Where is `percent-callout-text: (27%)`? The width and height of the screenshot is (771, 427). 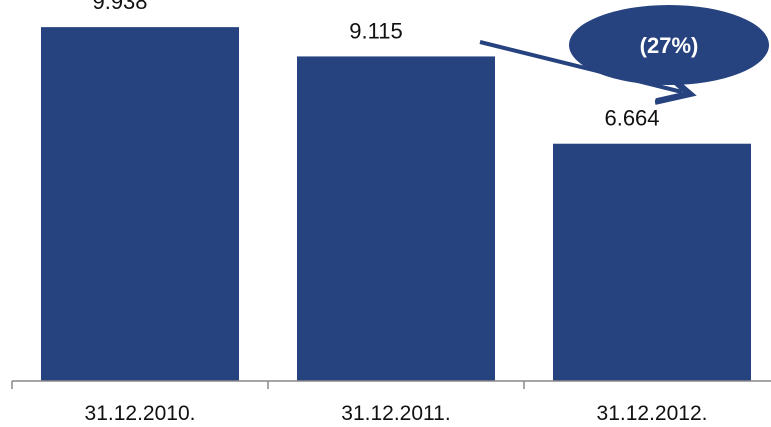 percent-callout-text: (27%) is located at coordinates (669, 45).